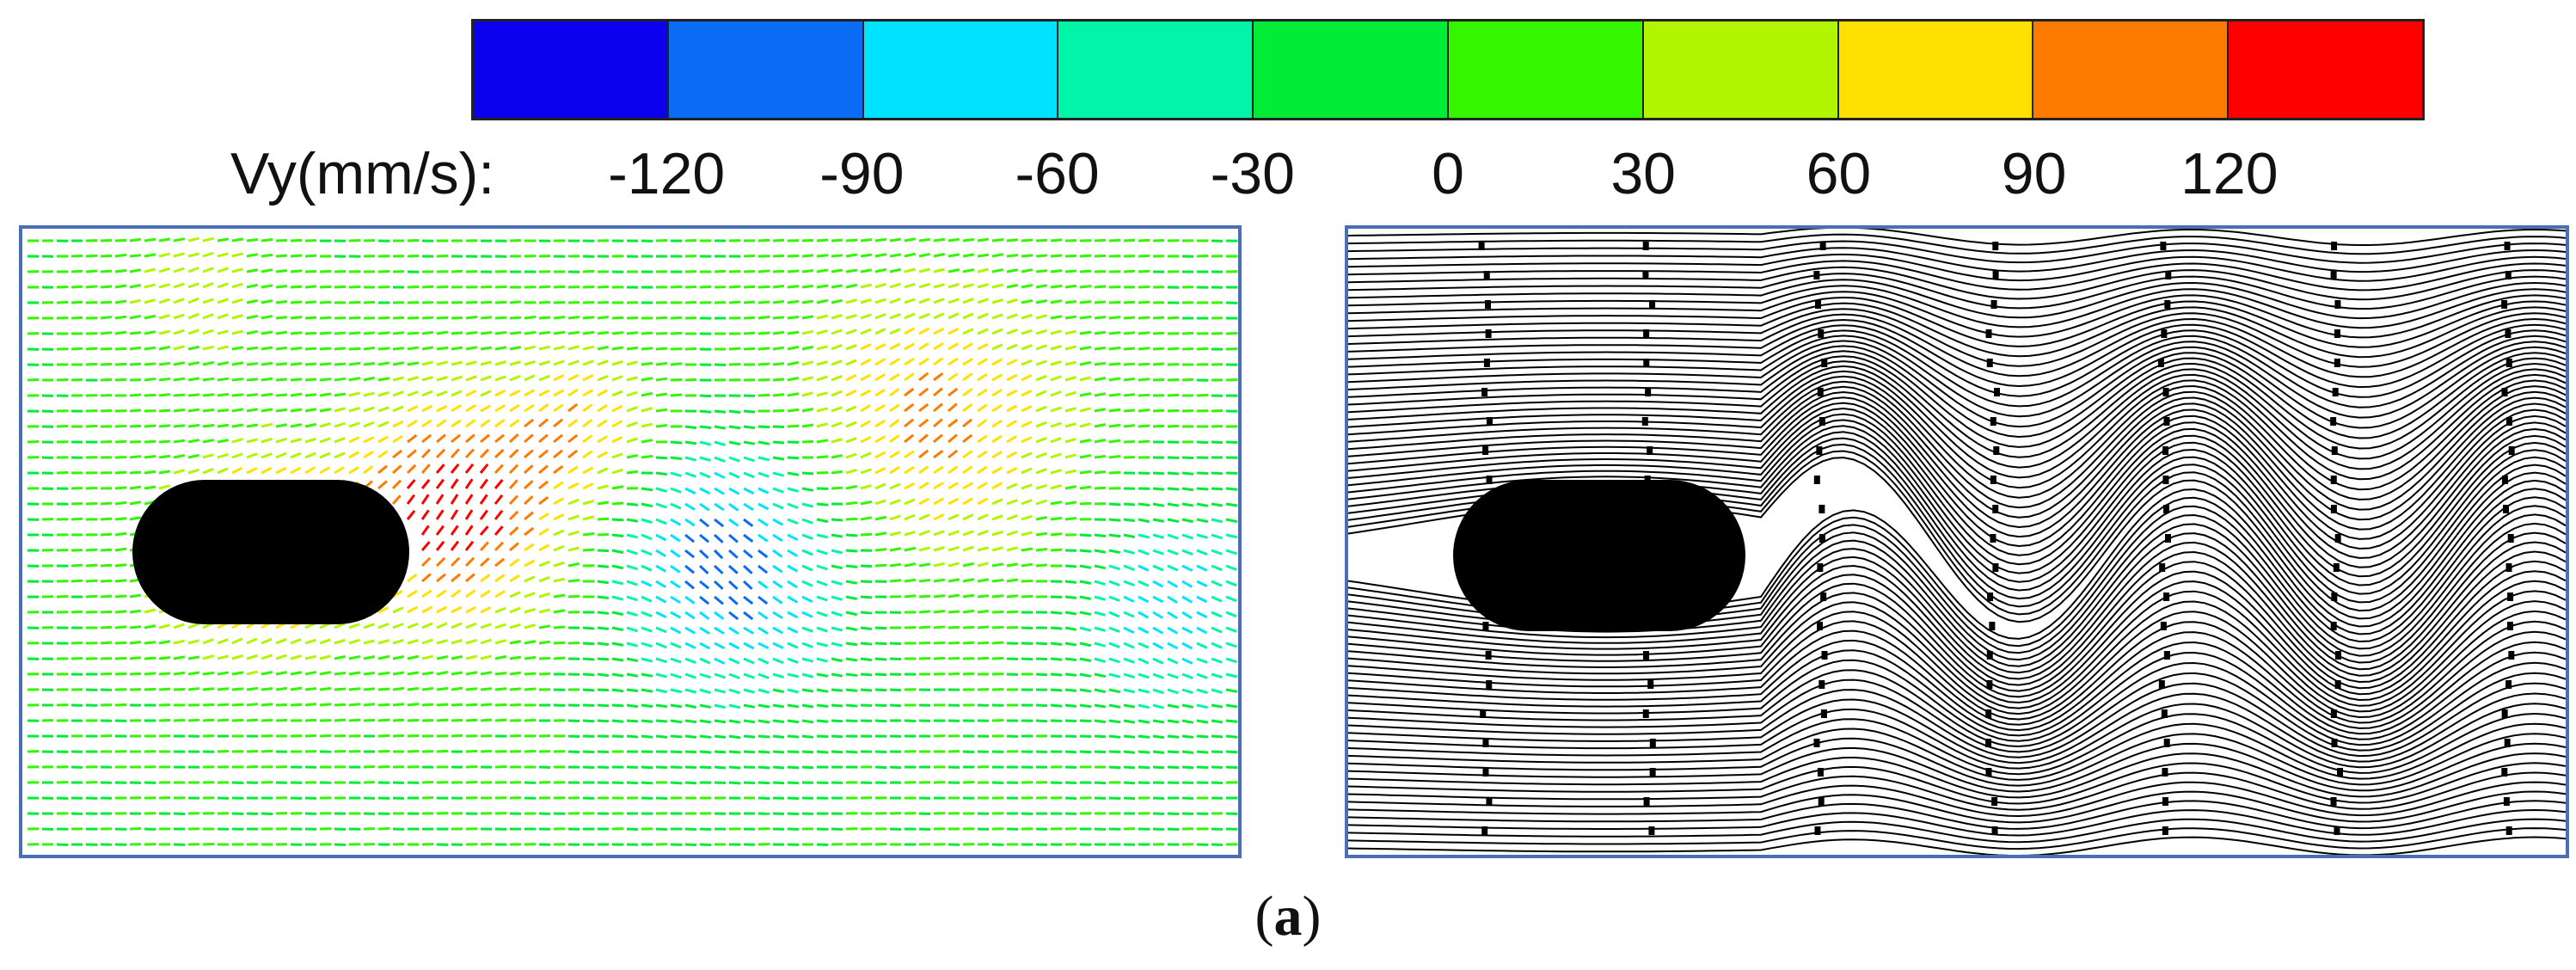 The height and width of the screenshot is (970, 2576). I want to click on streamline, so click(1957, 430).